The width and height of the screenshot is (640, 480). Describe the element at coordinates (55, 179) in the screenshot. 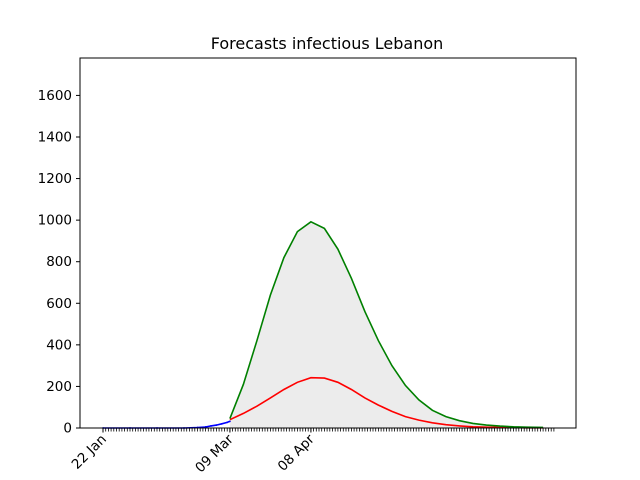

I see `y-tick-label: 1200` at that location.